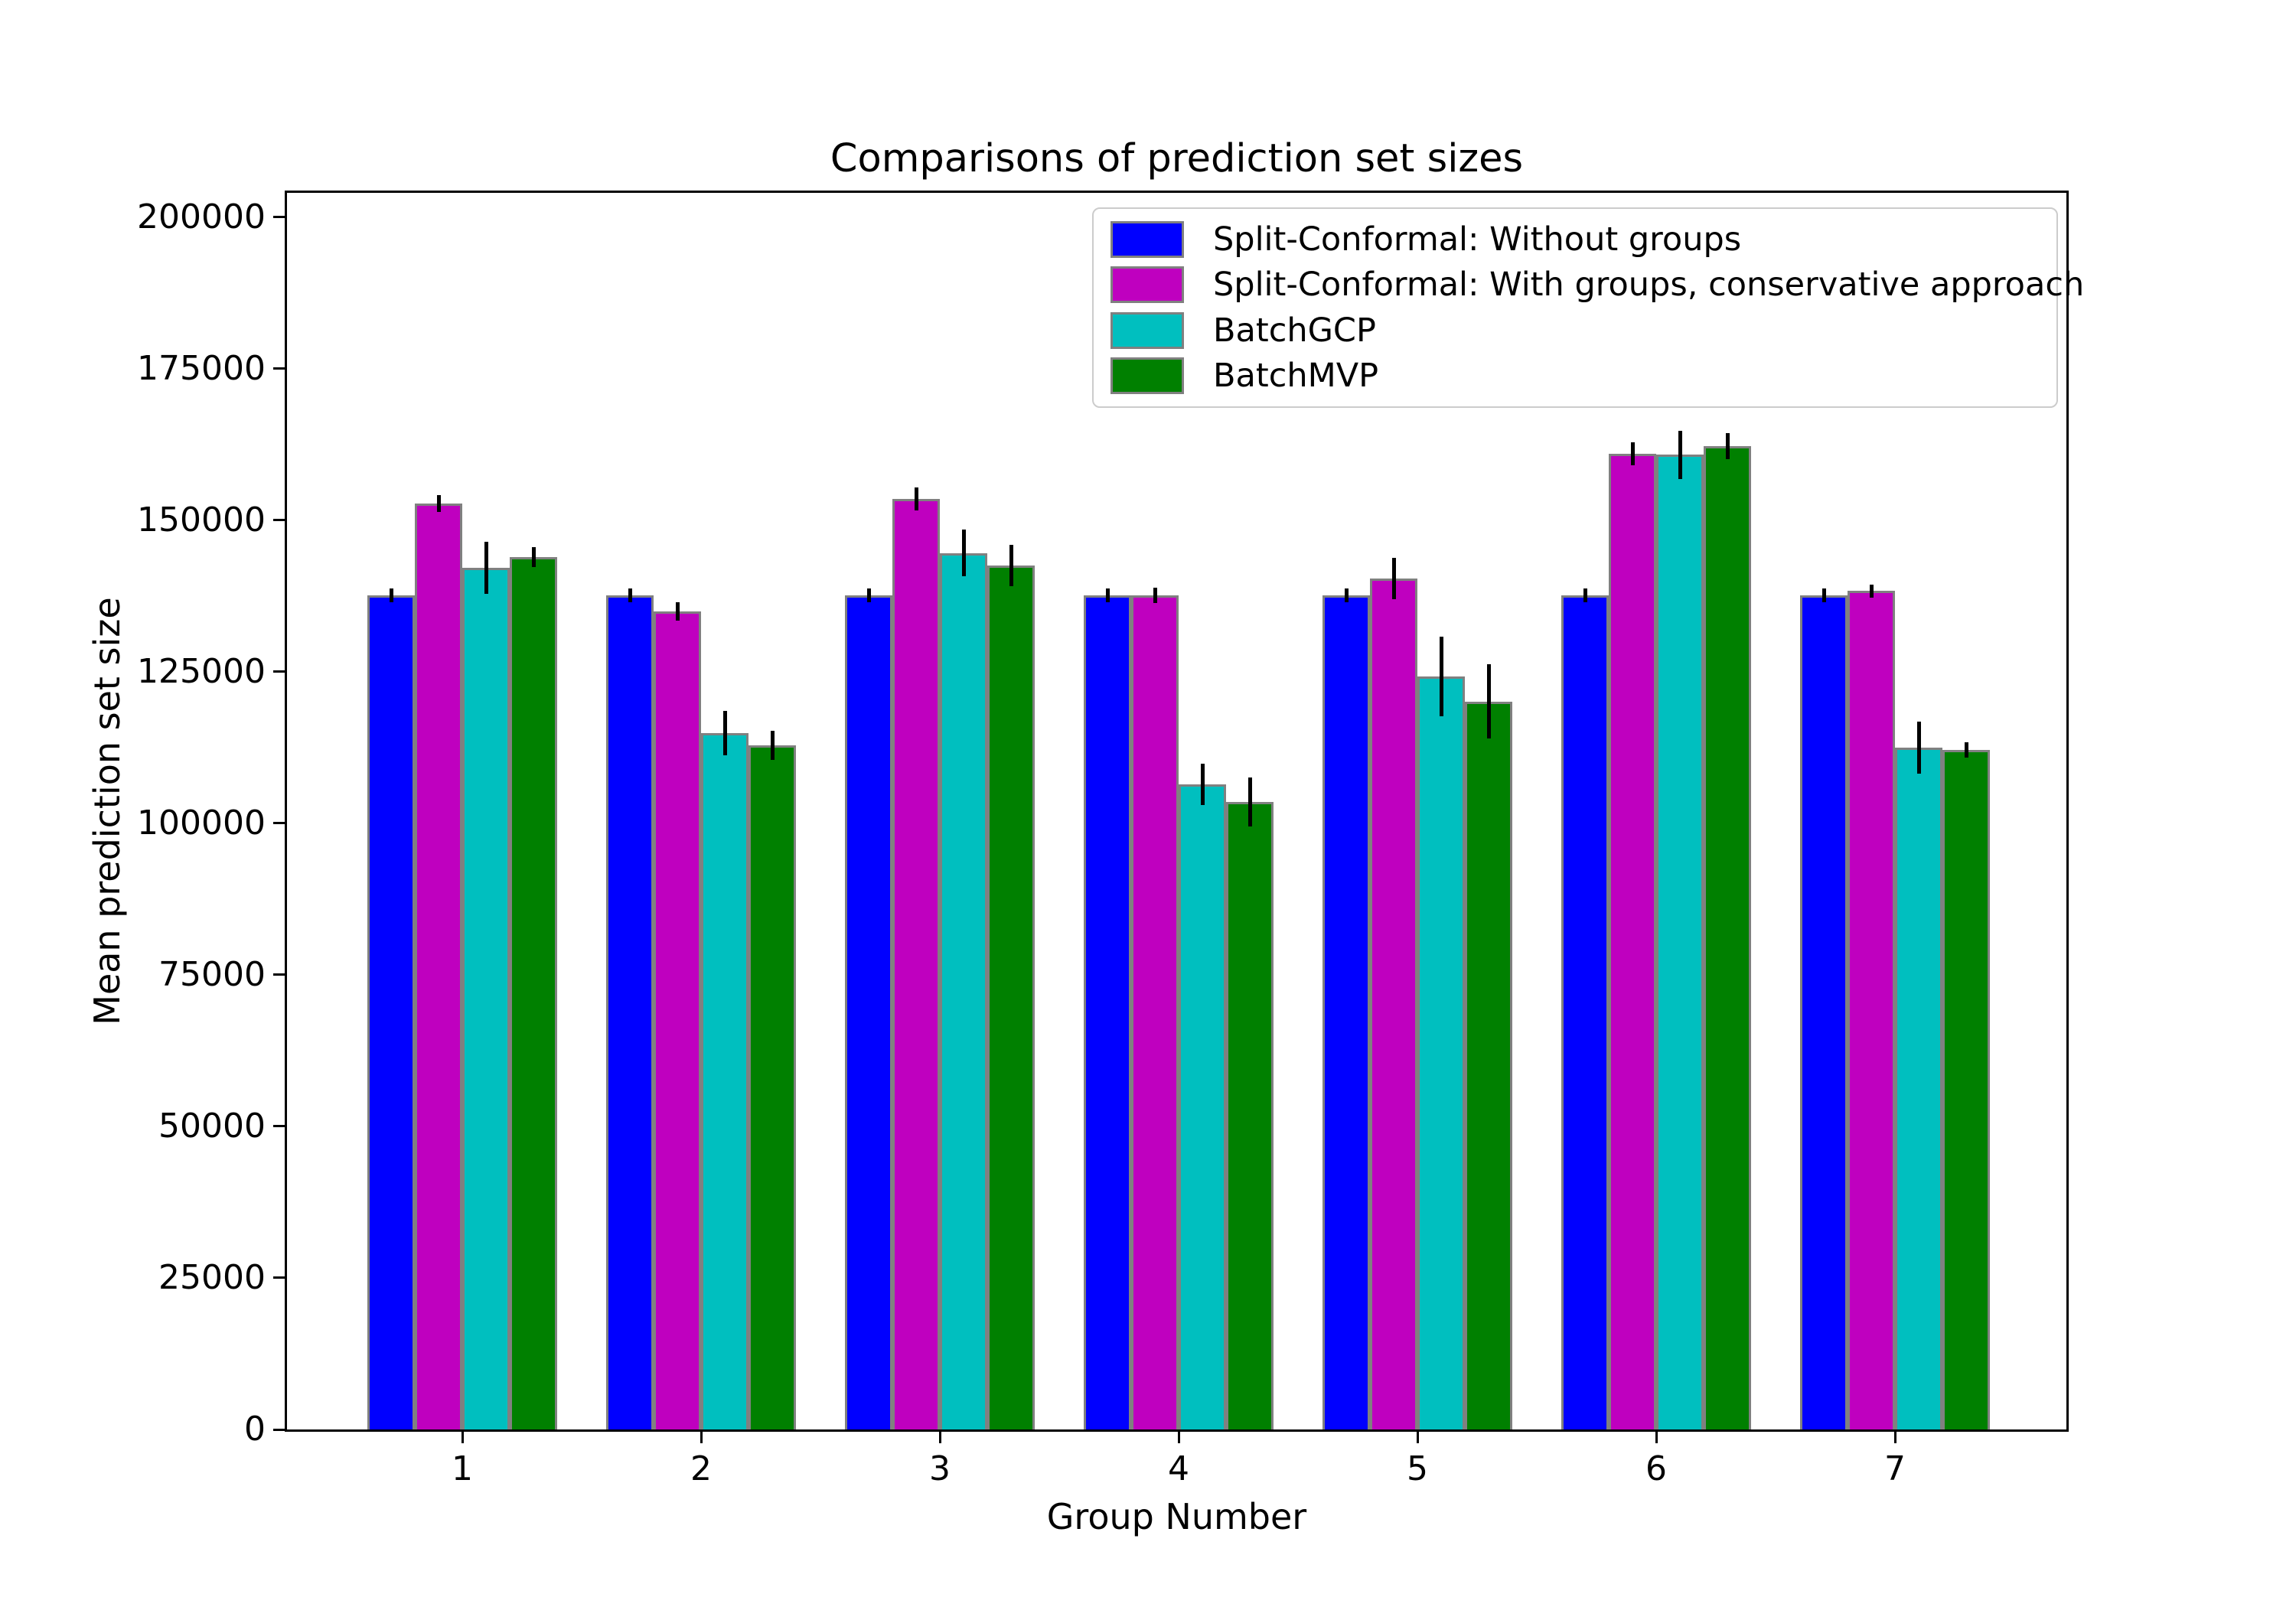 The image size is (2296, 1607). I want to click on bar-group5-series4, so click(1488, 1065).